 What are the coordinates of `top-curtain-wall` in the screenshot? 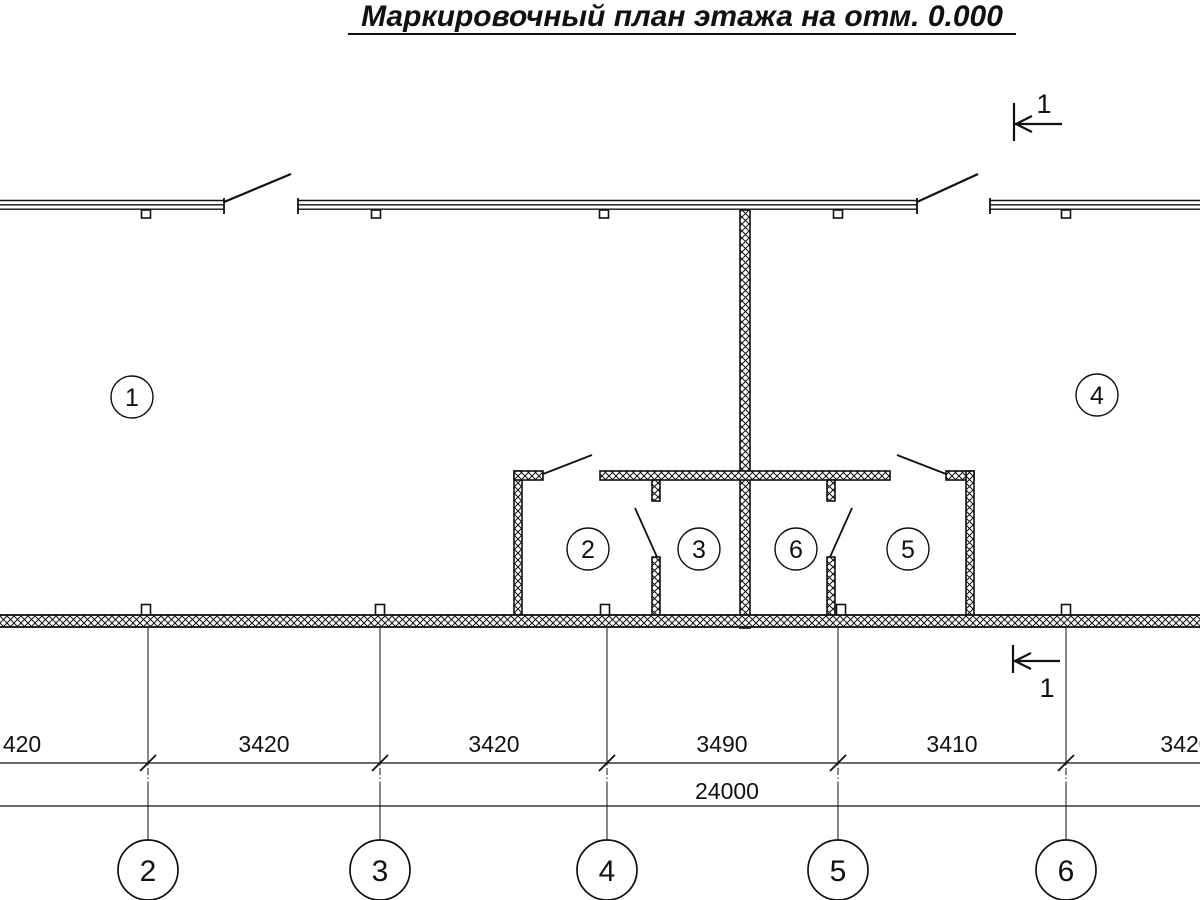 It's located at (600, 195).